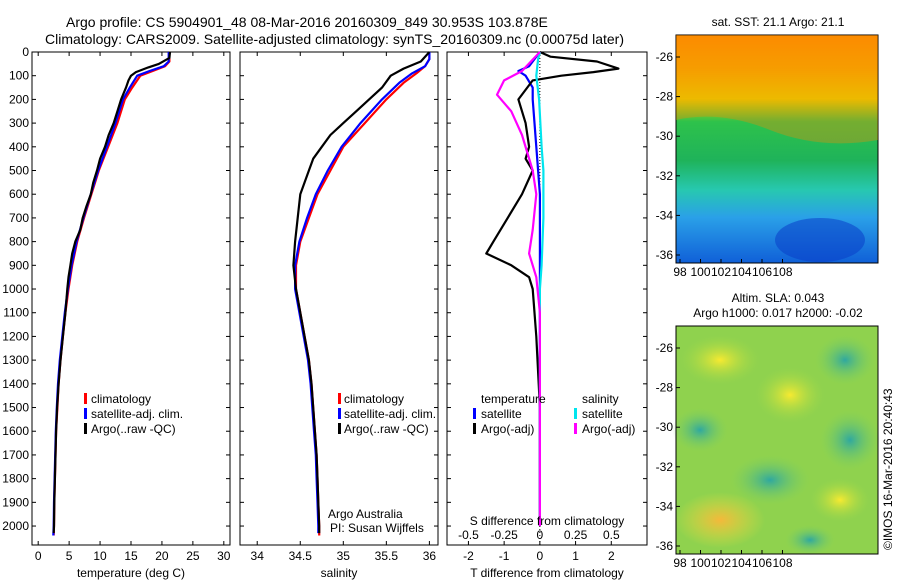 The width and height of the screenshot is (900, 580). Describe the element at coordinates (507, 429) in the screenshot. I see `legend-t-argo-label: Argo(-adj)` at that location.